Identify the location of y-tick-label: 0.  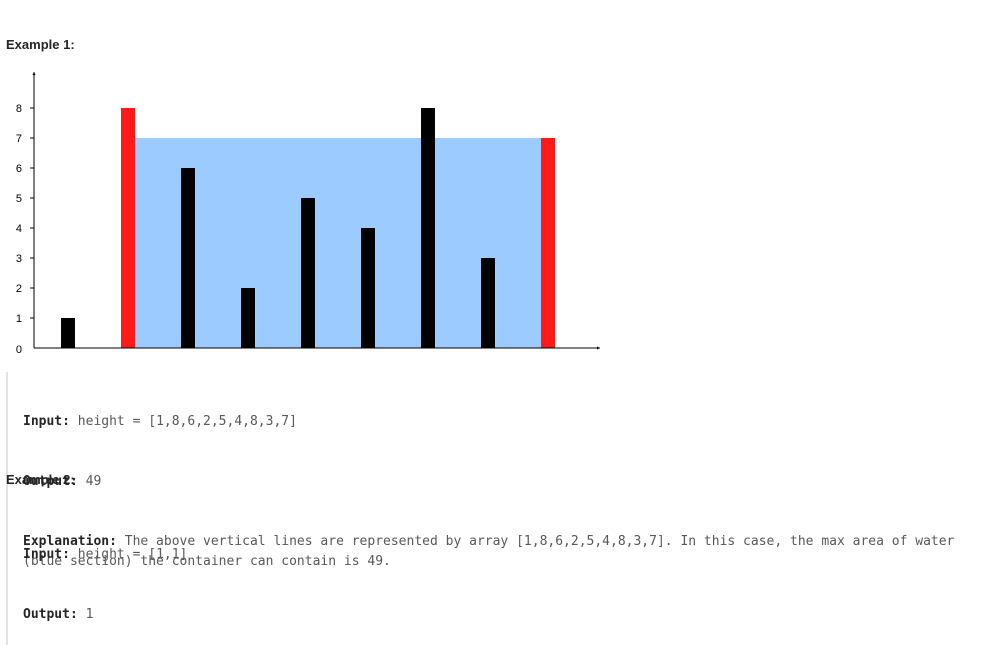
(19, 350).